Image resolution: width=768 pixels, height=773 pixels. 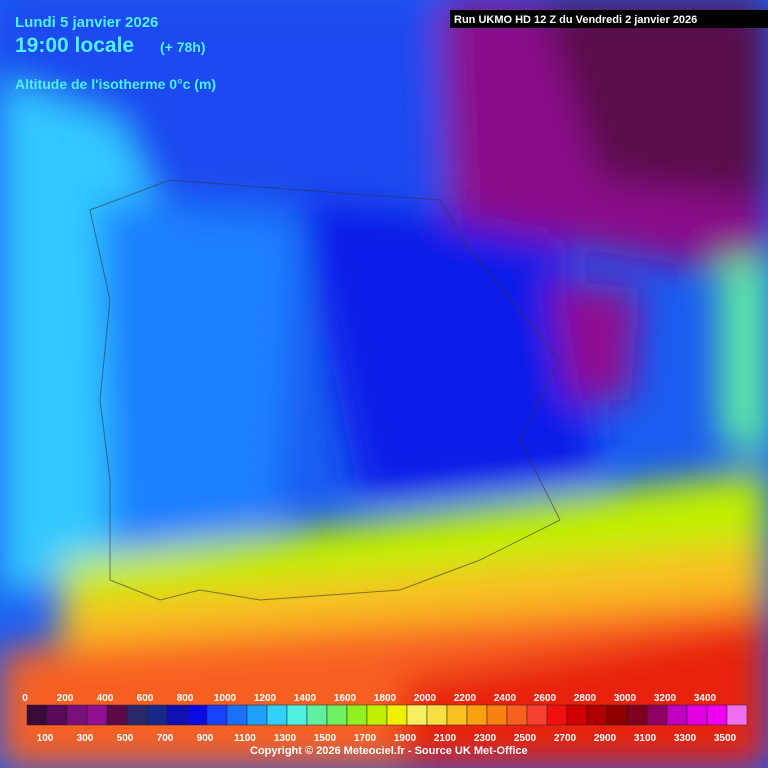 What do you see at coordinates (185, 698) in the screenshot?
I see `legend-label: 800` at bounding box center [185, 698].